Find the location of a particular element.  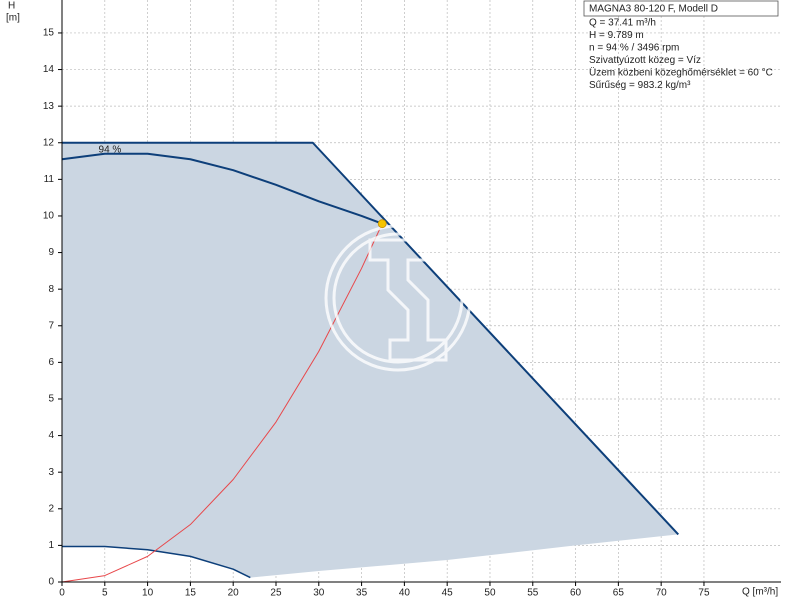

x-tick-label: 10 is located at coordinates (148, 593).